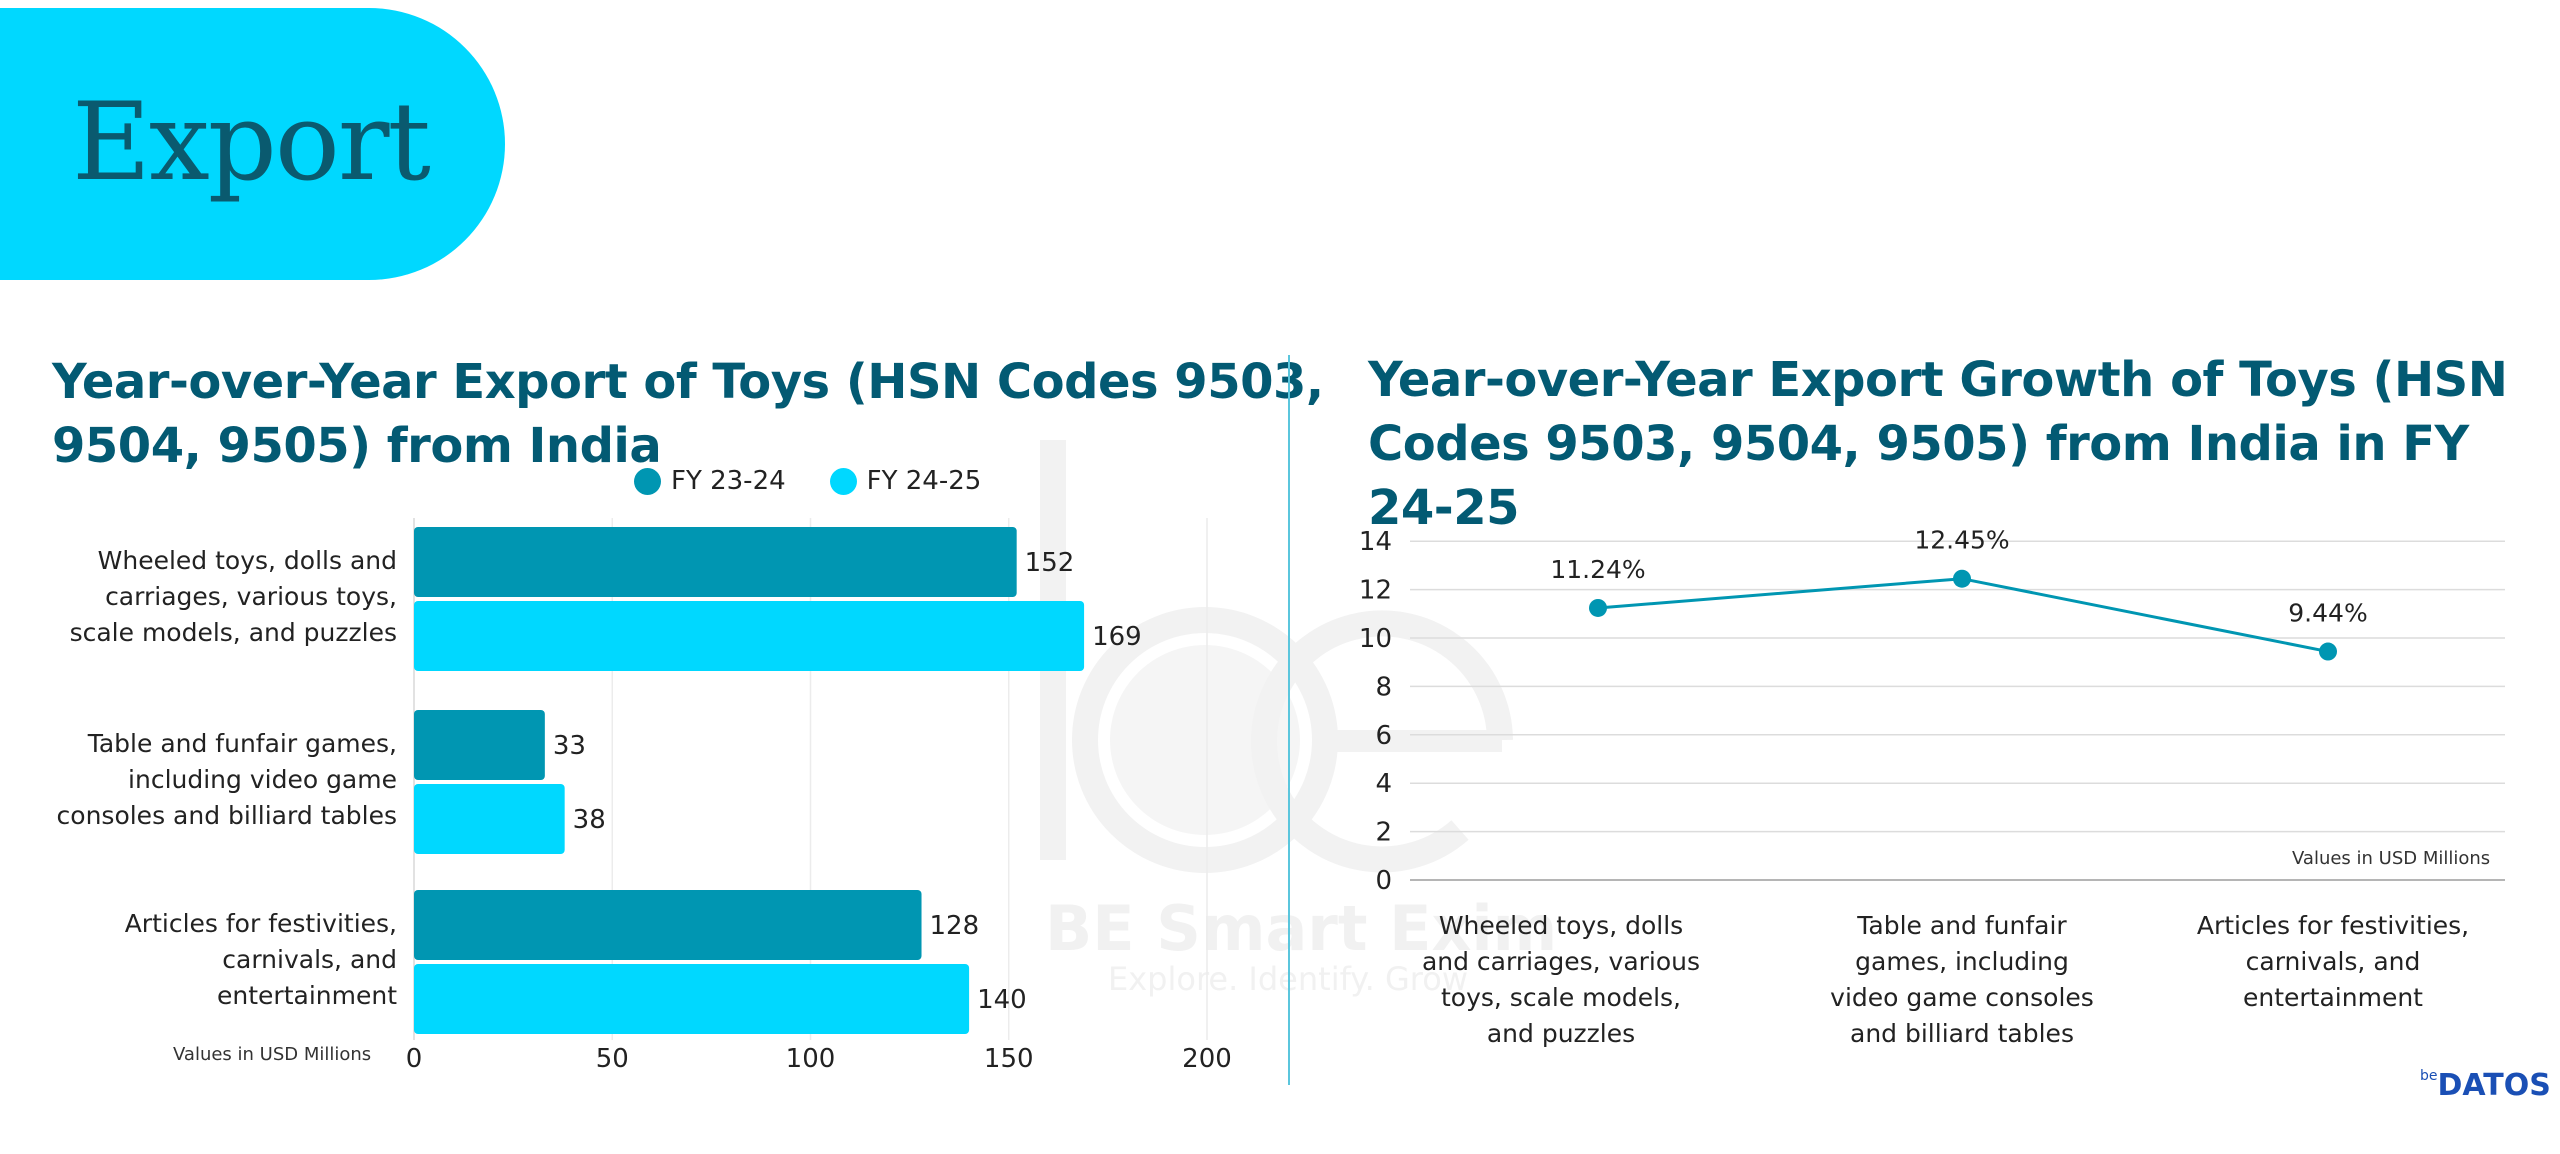 This screenshot has height=1154, width=2560. What do you see at coordinates (843, 481) in the screenshot?
I see `legend-swatch-fy2425` at bounding box center [843, 481].